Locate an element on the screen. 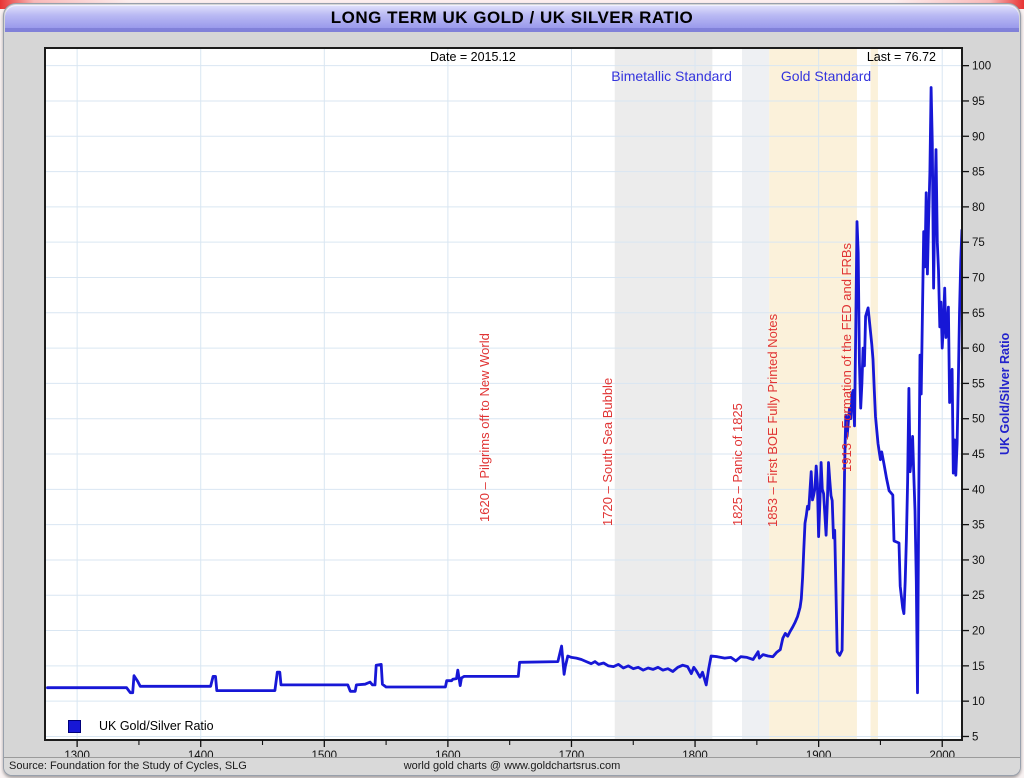 Image resolution: width=1024 pixels, height=778 pixels. svg-text: 100 is located at coordinates (981, 67).